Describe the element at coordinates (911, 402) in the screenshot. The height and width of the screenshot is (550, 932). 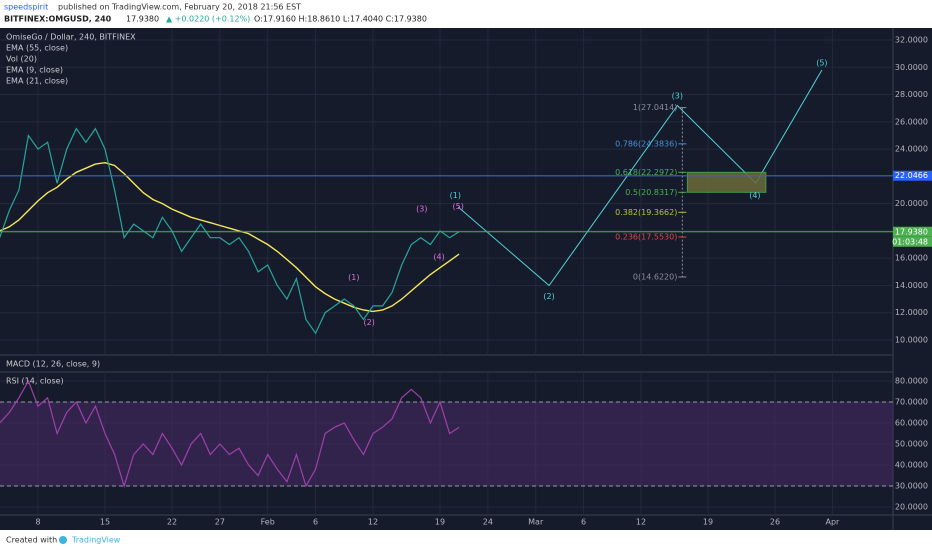
I see `y-tick-label: 70.0000` at that location.